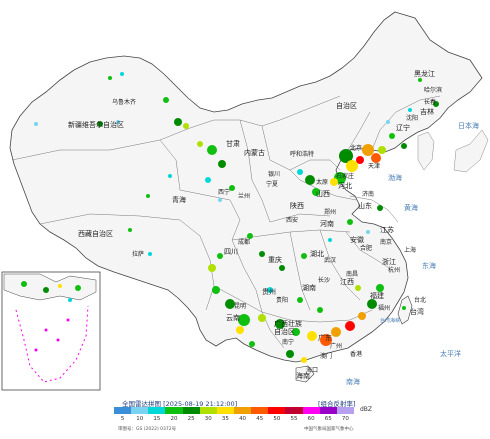 Image resolution: width=490 pixels, height=439 pixels. Describe the element at coordinates (234, 420) in the screenshot. I see `color-scale-ticks: 5 10 15 20 25 30 35 40 45 50 55 60 65 70` at that location.